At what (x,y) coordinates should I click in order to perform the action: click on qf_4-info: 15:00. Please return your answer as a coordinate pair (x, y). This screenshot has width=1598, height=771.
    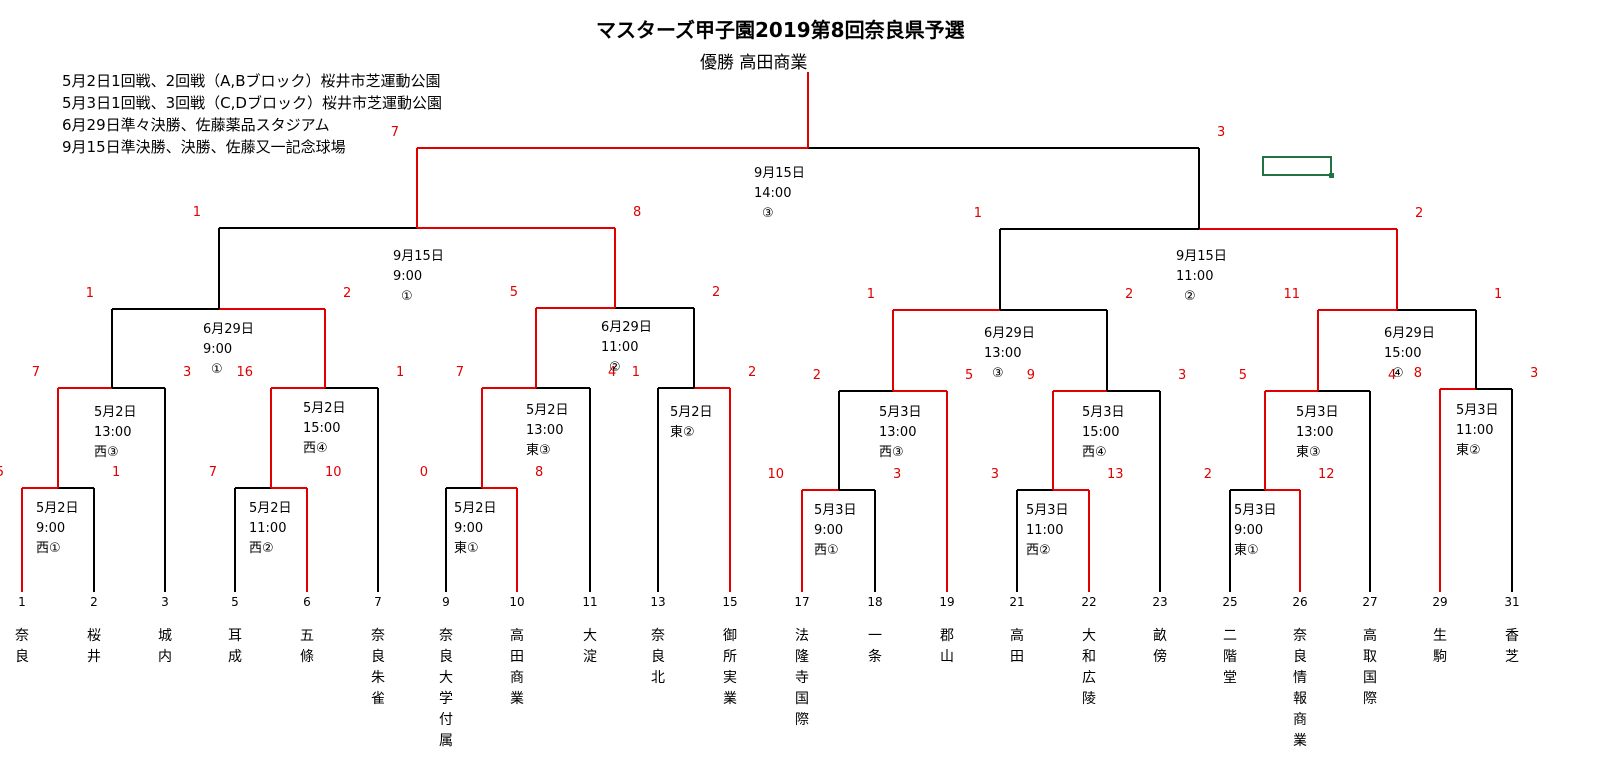
    Looking at the image, I should click on (1402, 353).